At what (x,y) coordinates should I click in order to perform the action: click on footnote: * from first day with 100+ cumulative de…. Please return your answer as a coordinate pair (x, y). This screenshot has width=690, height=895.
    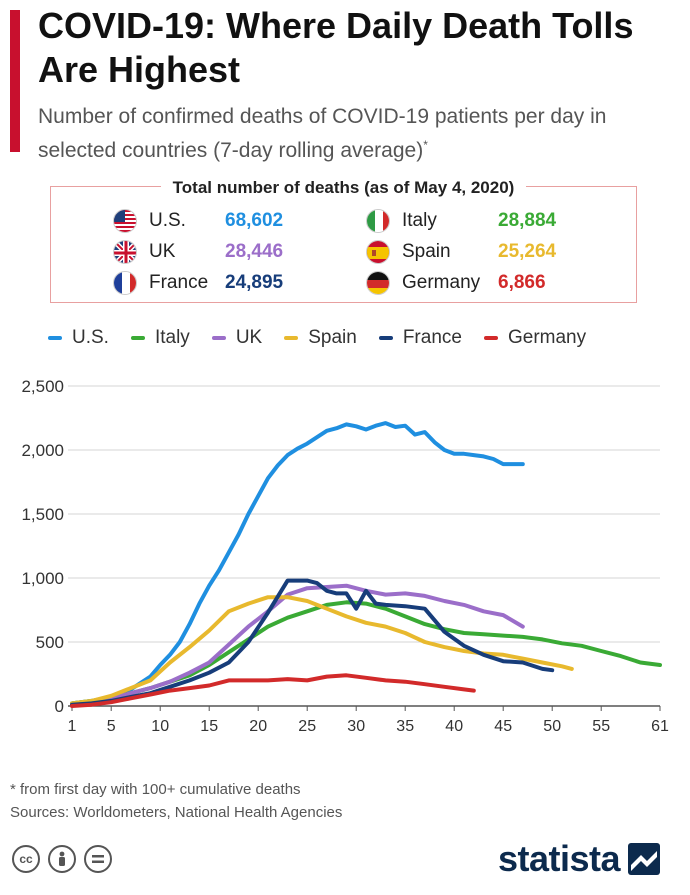
    Looking at the image, I should click on (176, 801).